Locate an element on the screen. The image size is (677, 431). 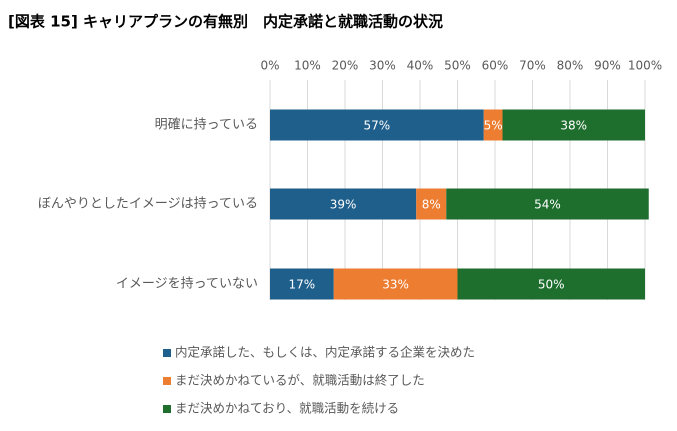
x-tick-label: 90% is located at coordinates (607, 66).